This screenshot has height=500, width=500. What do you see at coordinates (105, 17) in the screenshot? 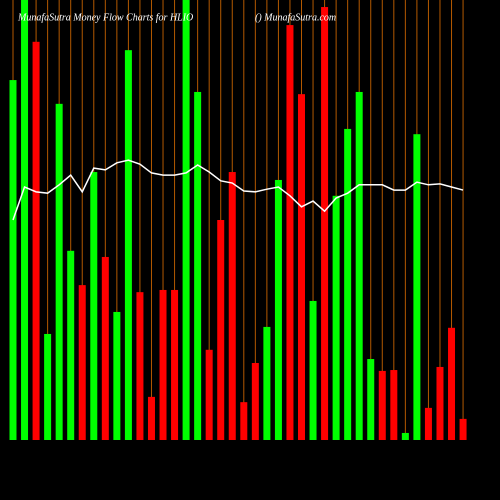
I see `chart-title: MunafaSutra Money Flow Charts for HLIO` at bounding box center [105, 17].